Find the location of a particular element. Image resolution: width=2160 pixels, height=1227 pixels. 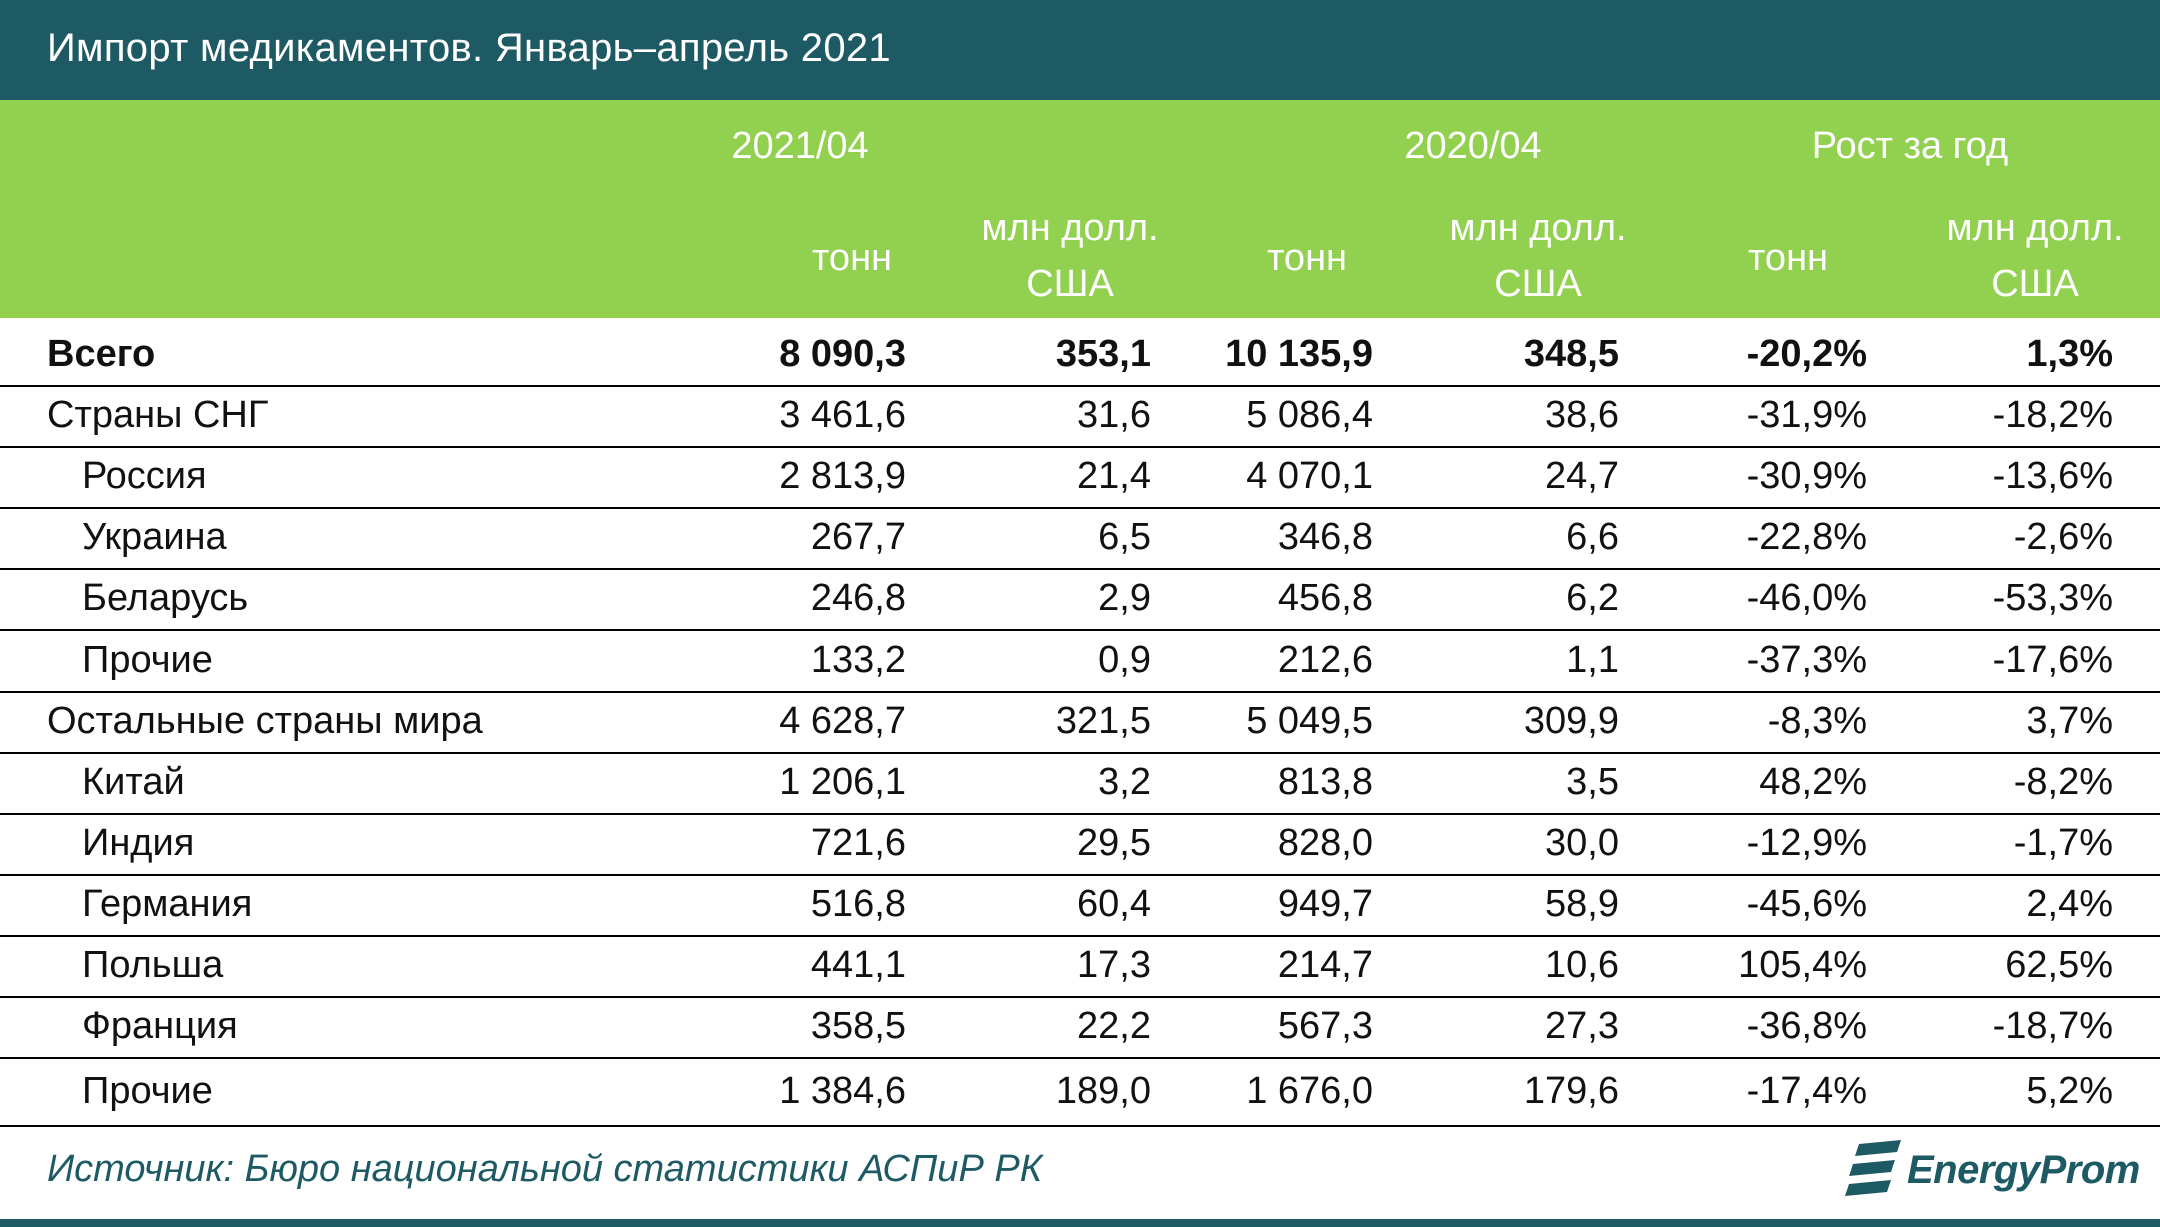

cell-value: 179,6 is located at coordinates (1571, 1091).